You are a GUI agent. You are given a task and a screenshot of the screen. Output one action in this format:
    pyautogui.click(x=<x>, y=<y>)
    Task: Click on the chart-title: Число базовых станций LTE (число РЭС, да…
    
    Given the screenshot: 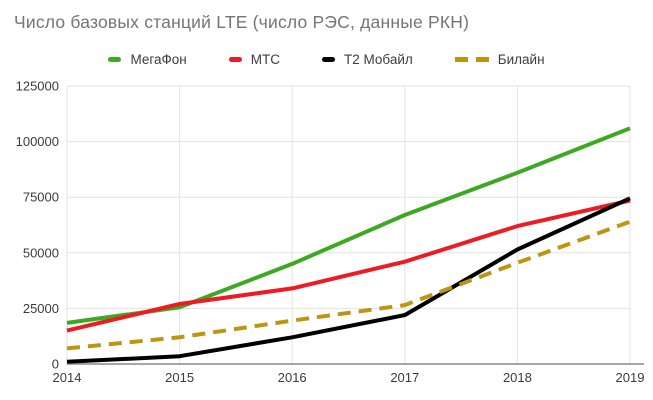 What is the action you would take?
    pyautogui.click(x=242, y=22)
    